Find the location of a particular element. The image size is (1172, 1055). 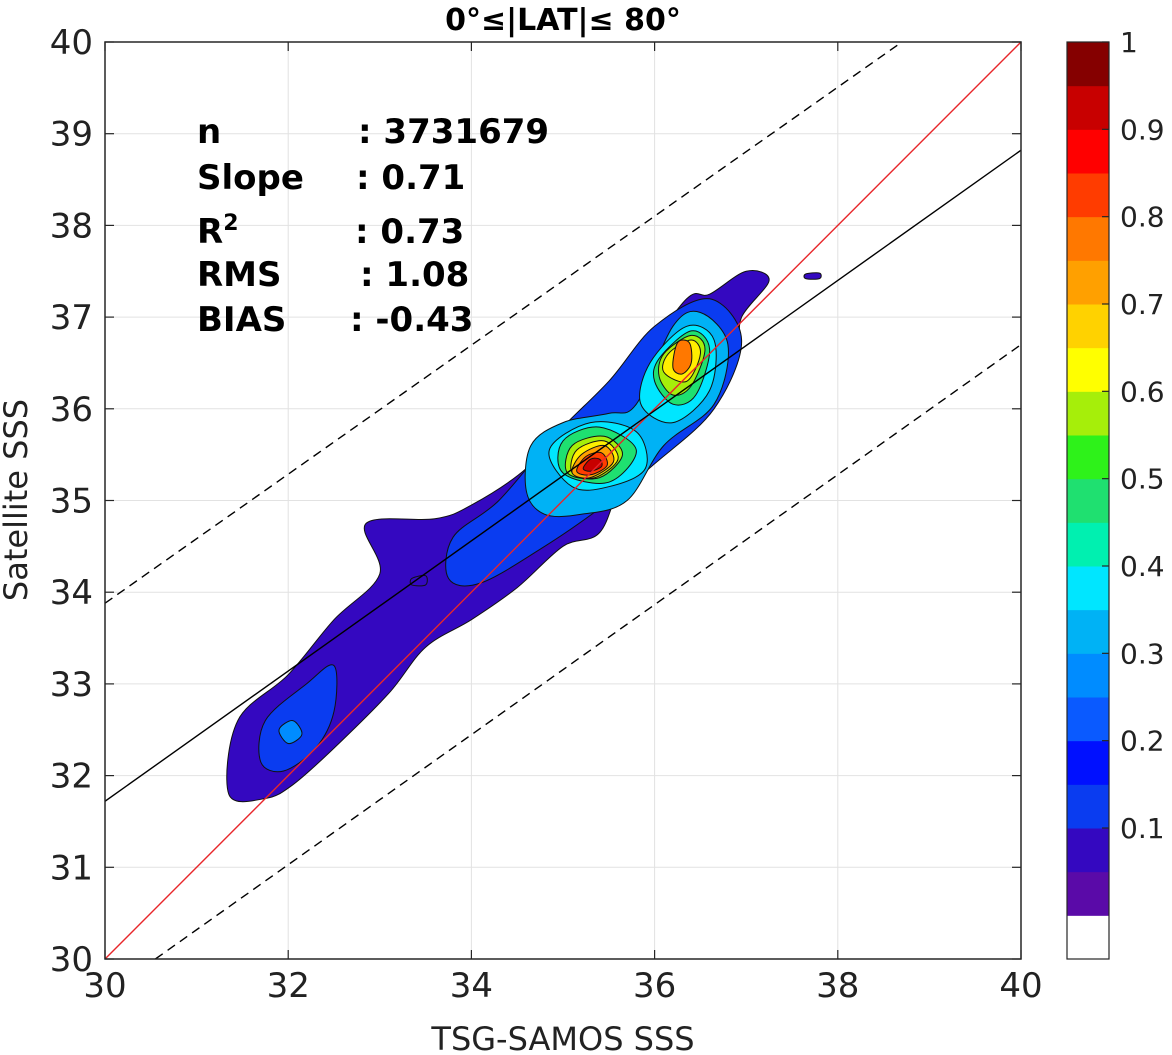

y-tick-label: 36 is located at coordinates (71, 410).